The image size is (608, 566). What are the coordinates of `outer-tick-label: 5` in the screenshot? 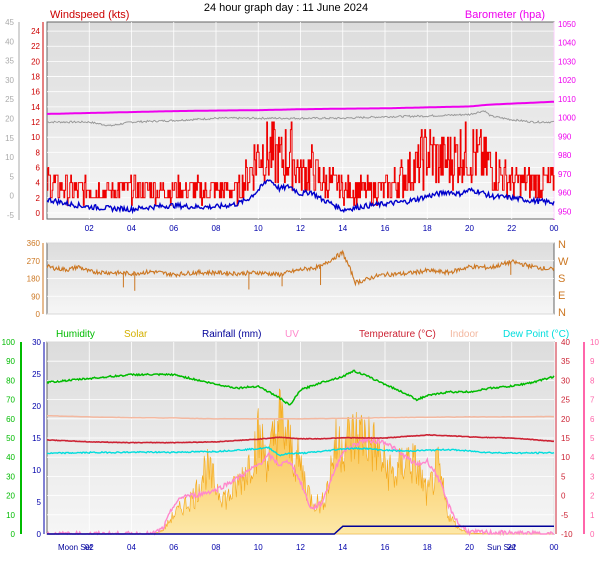 It's located at (12, 176).